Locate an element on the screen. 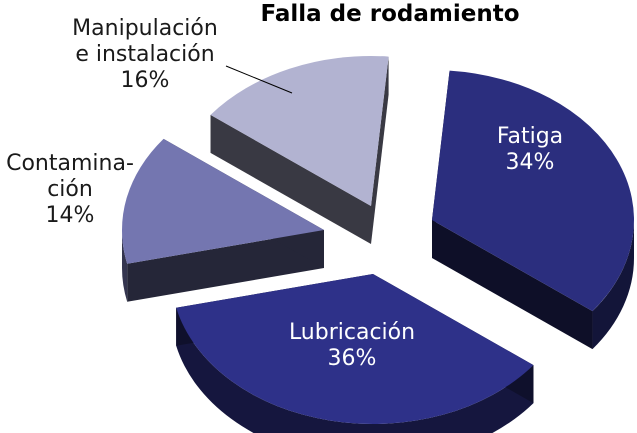 Image resolution: width=637 pixels, height=433 pixels. slice-contaminaci-n is located at coordinates (223, 201).